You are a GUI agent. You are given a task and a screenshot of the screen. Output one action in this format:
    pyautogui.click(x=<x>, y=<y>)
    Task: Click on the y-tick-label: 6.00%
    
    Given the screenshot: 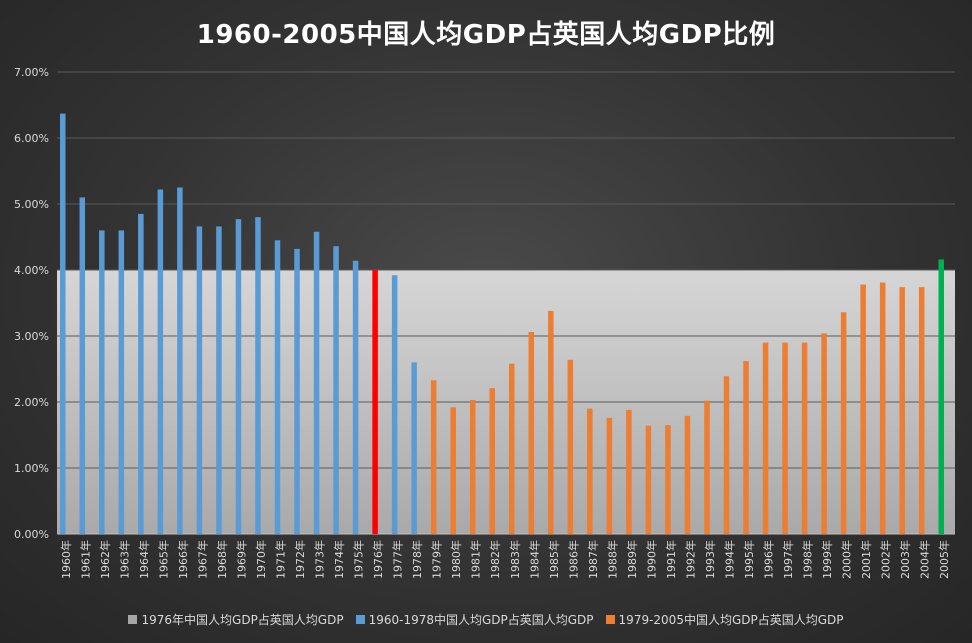 What is the action you would take?
    pyautogui.click(x=31, y=138)
    